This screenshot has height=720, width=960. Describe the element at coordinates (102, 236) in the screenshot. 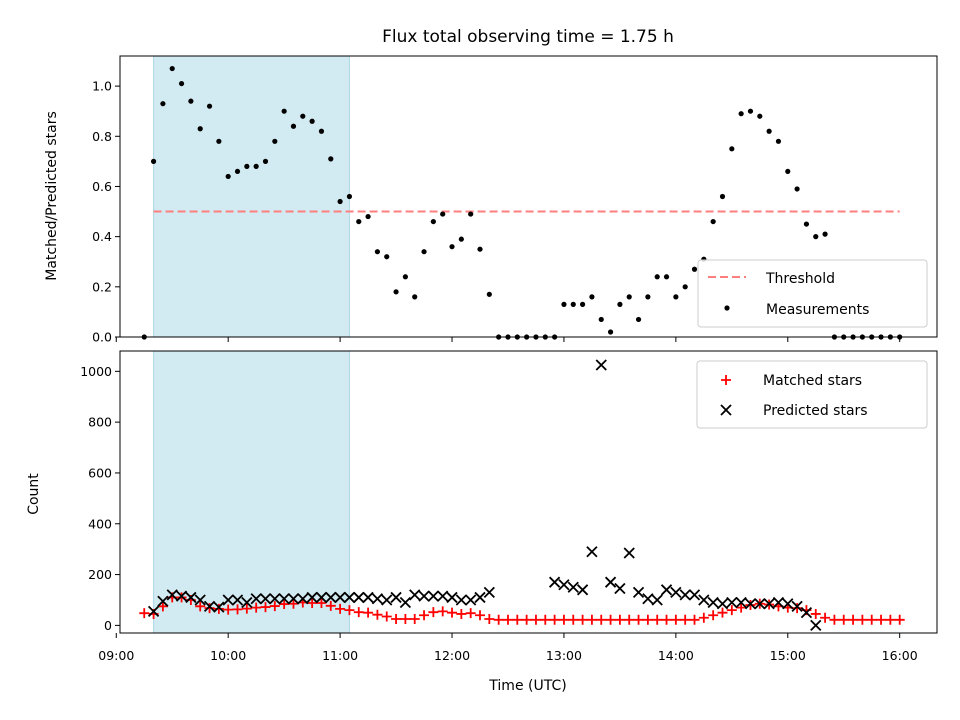

I see `y-tick-label: 0.4` at that location.